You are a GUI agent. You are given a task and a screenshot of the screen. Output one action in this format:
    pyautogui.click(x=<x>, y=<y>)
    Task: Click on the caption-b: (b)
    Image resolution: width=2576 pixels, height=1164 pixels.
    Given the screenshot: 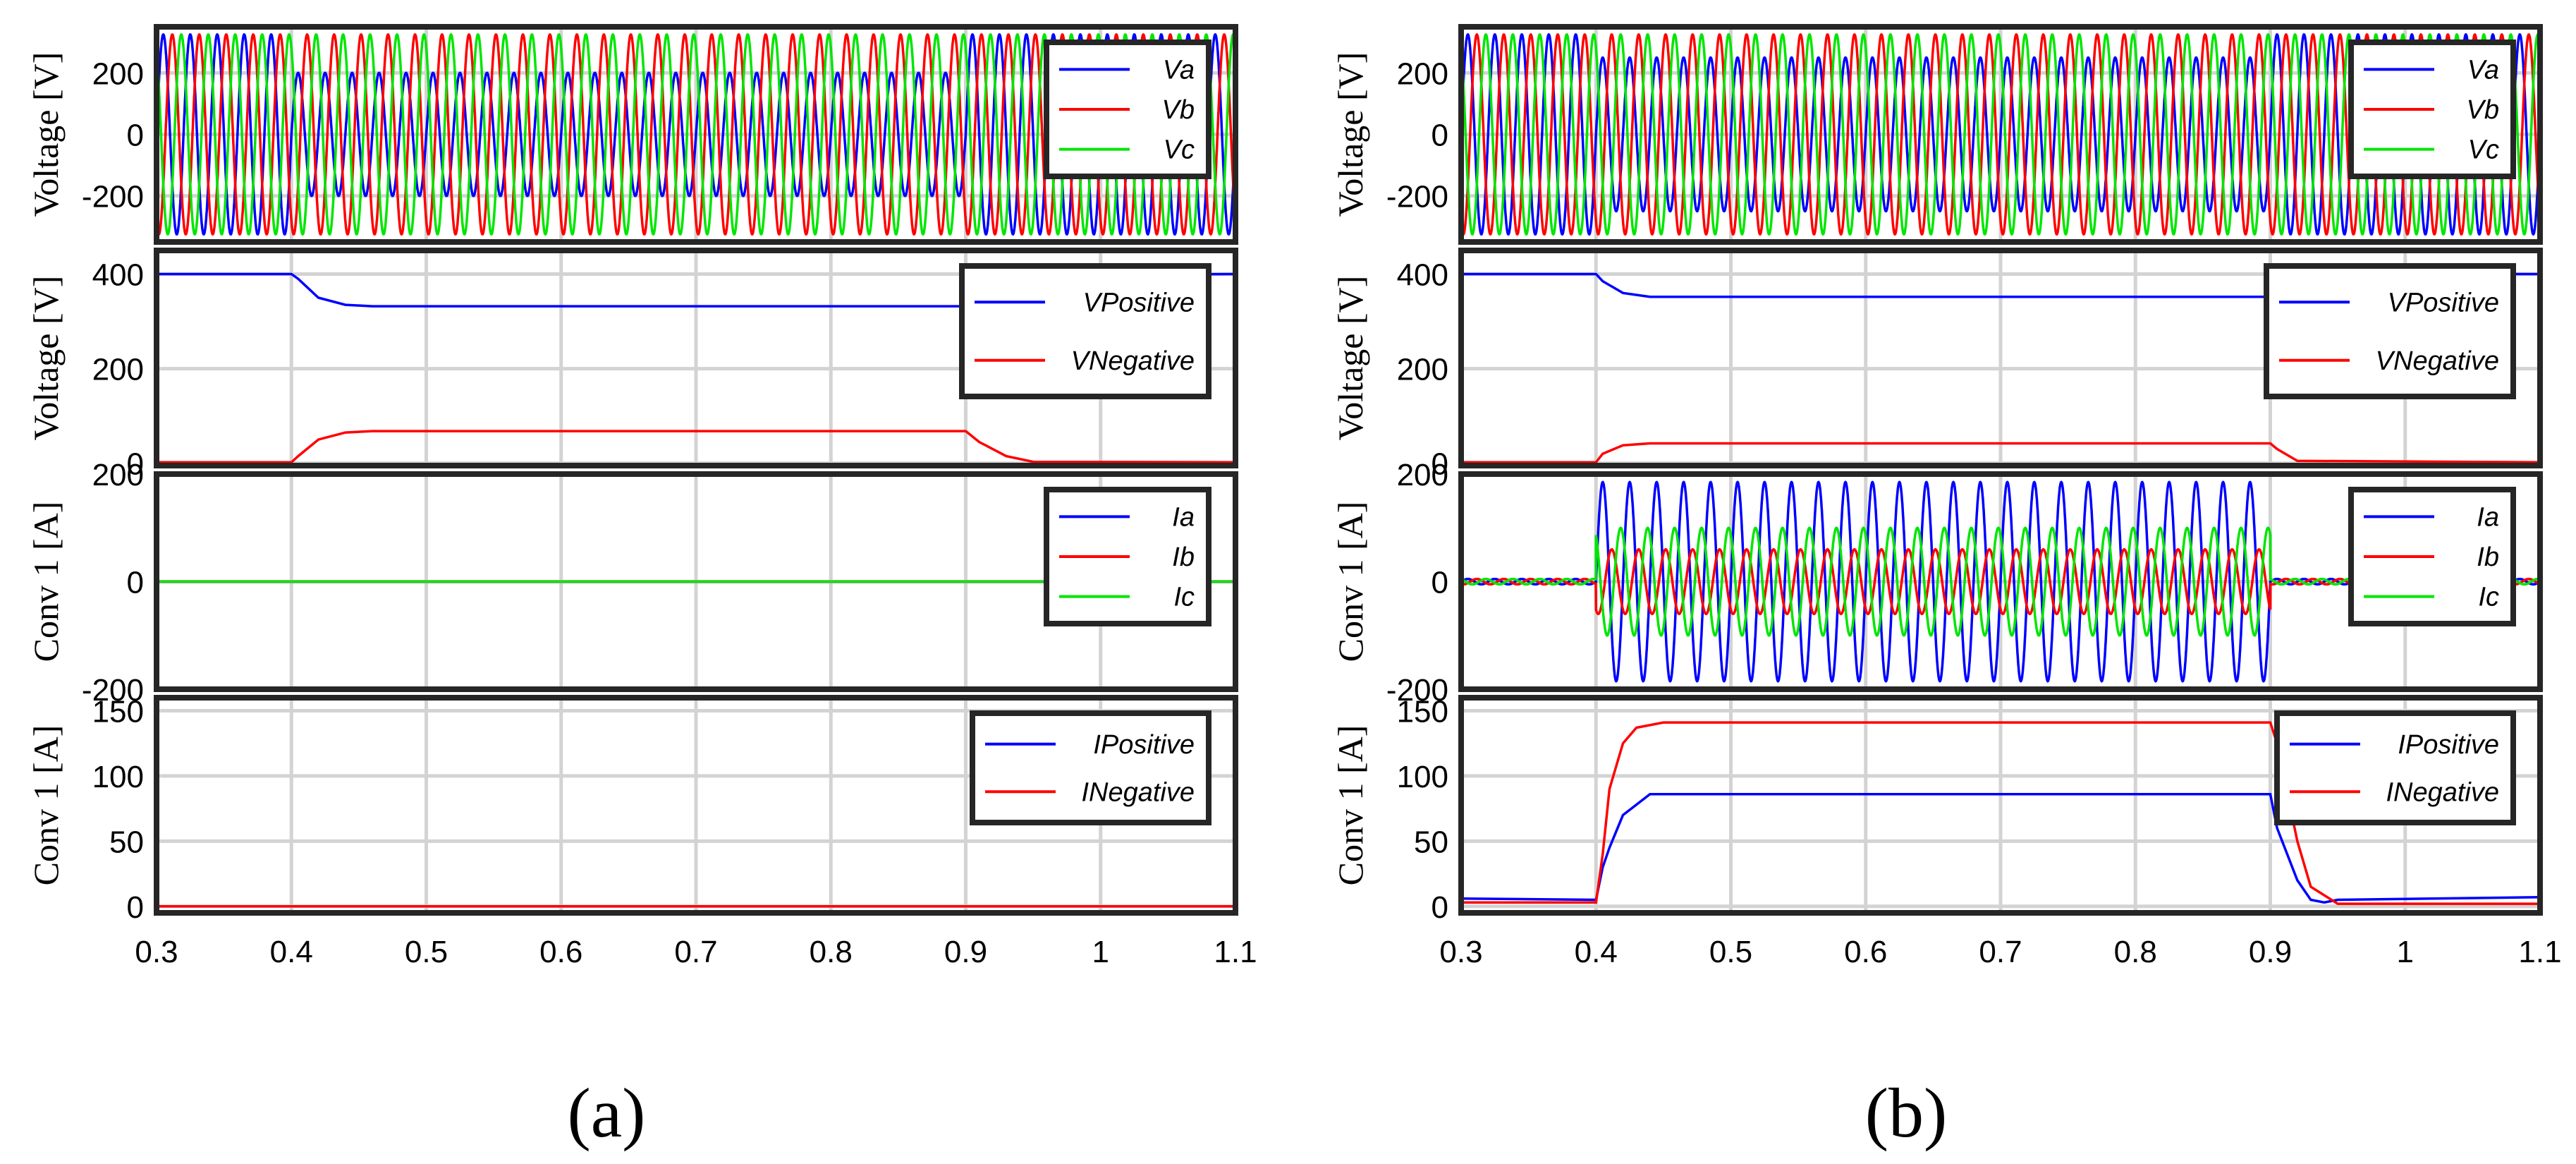 What is the action you would take?
    pyautogui.click(x=1906, y=1113)
    